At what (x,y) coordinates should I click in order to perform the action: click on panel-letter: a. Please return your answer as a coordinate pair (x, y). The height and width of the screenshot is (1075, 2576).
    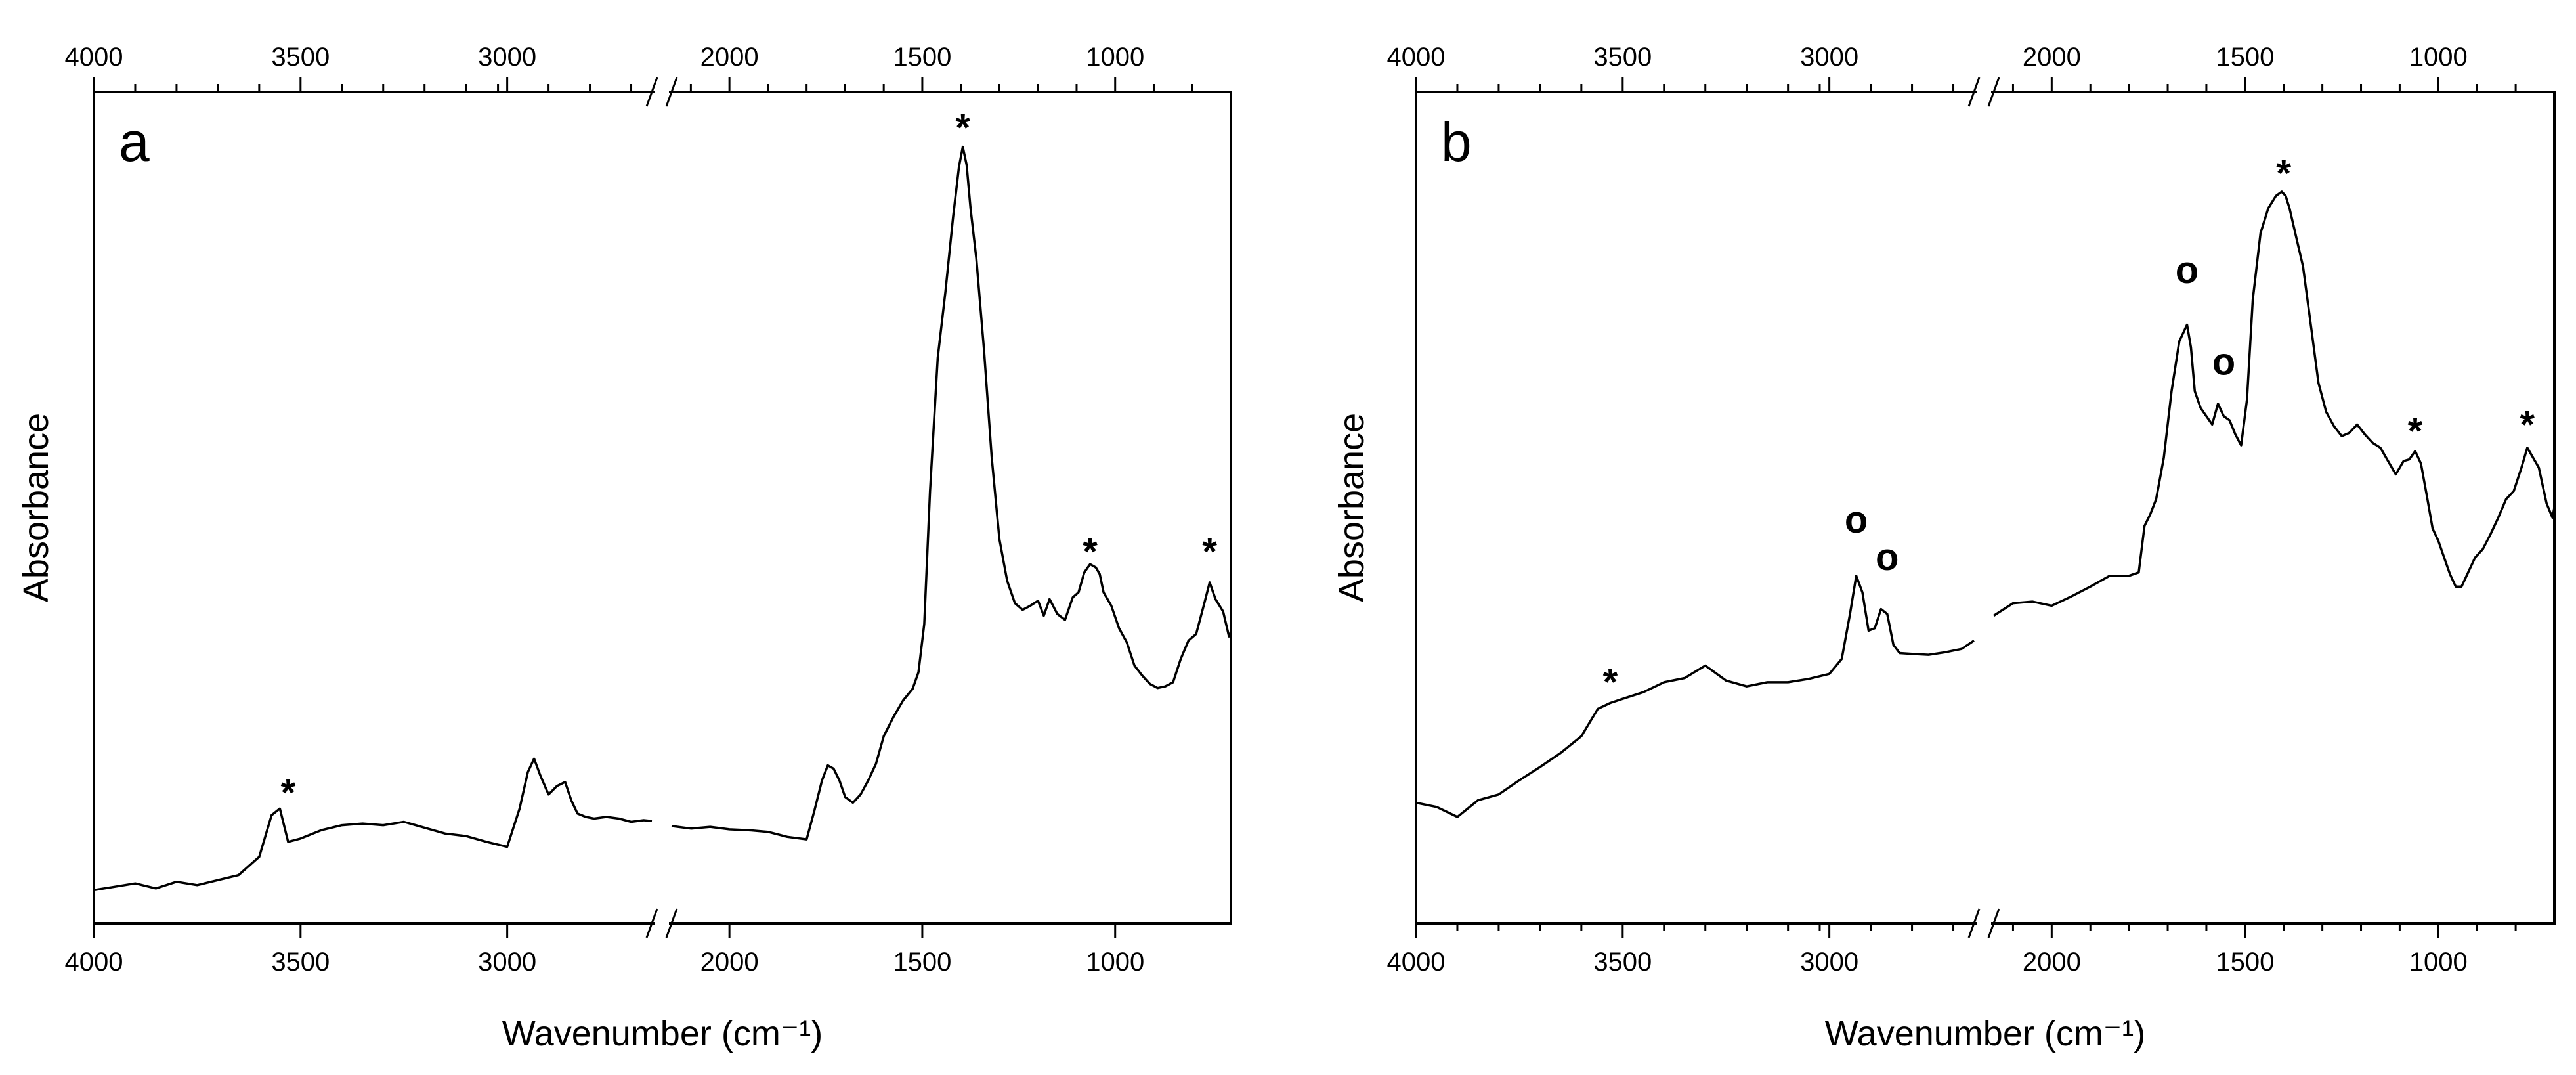
    Looking at the image, I should click on (134, 142).